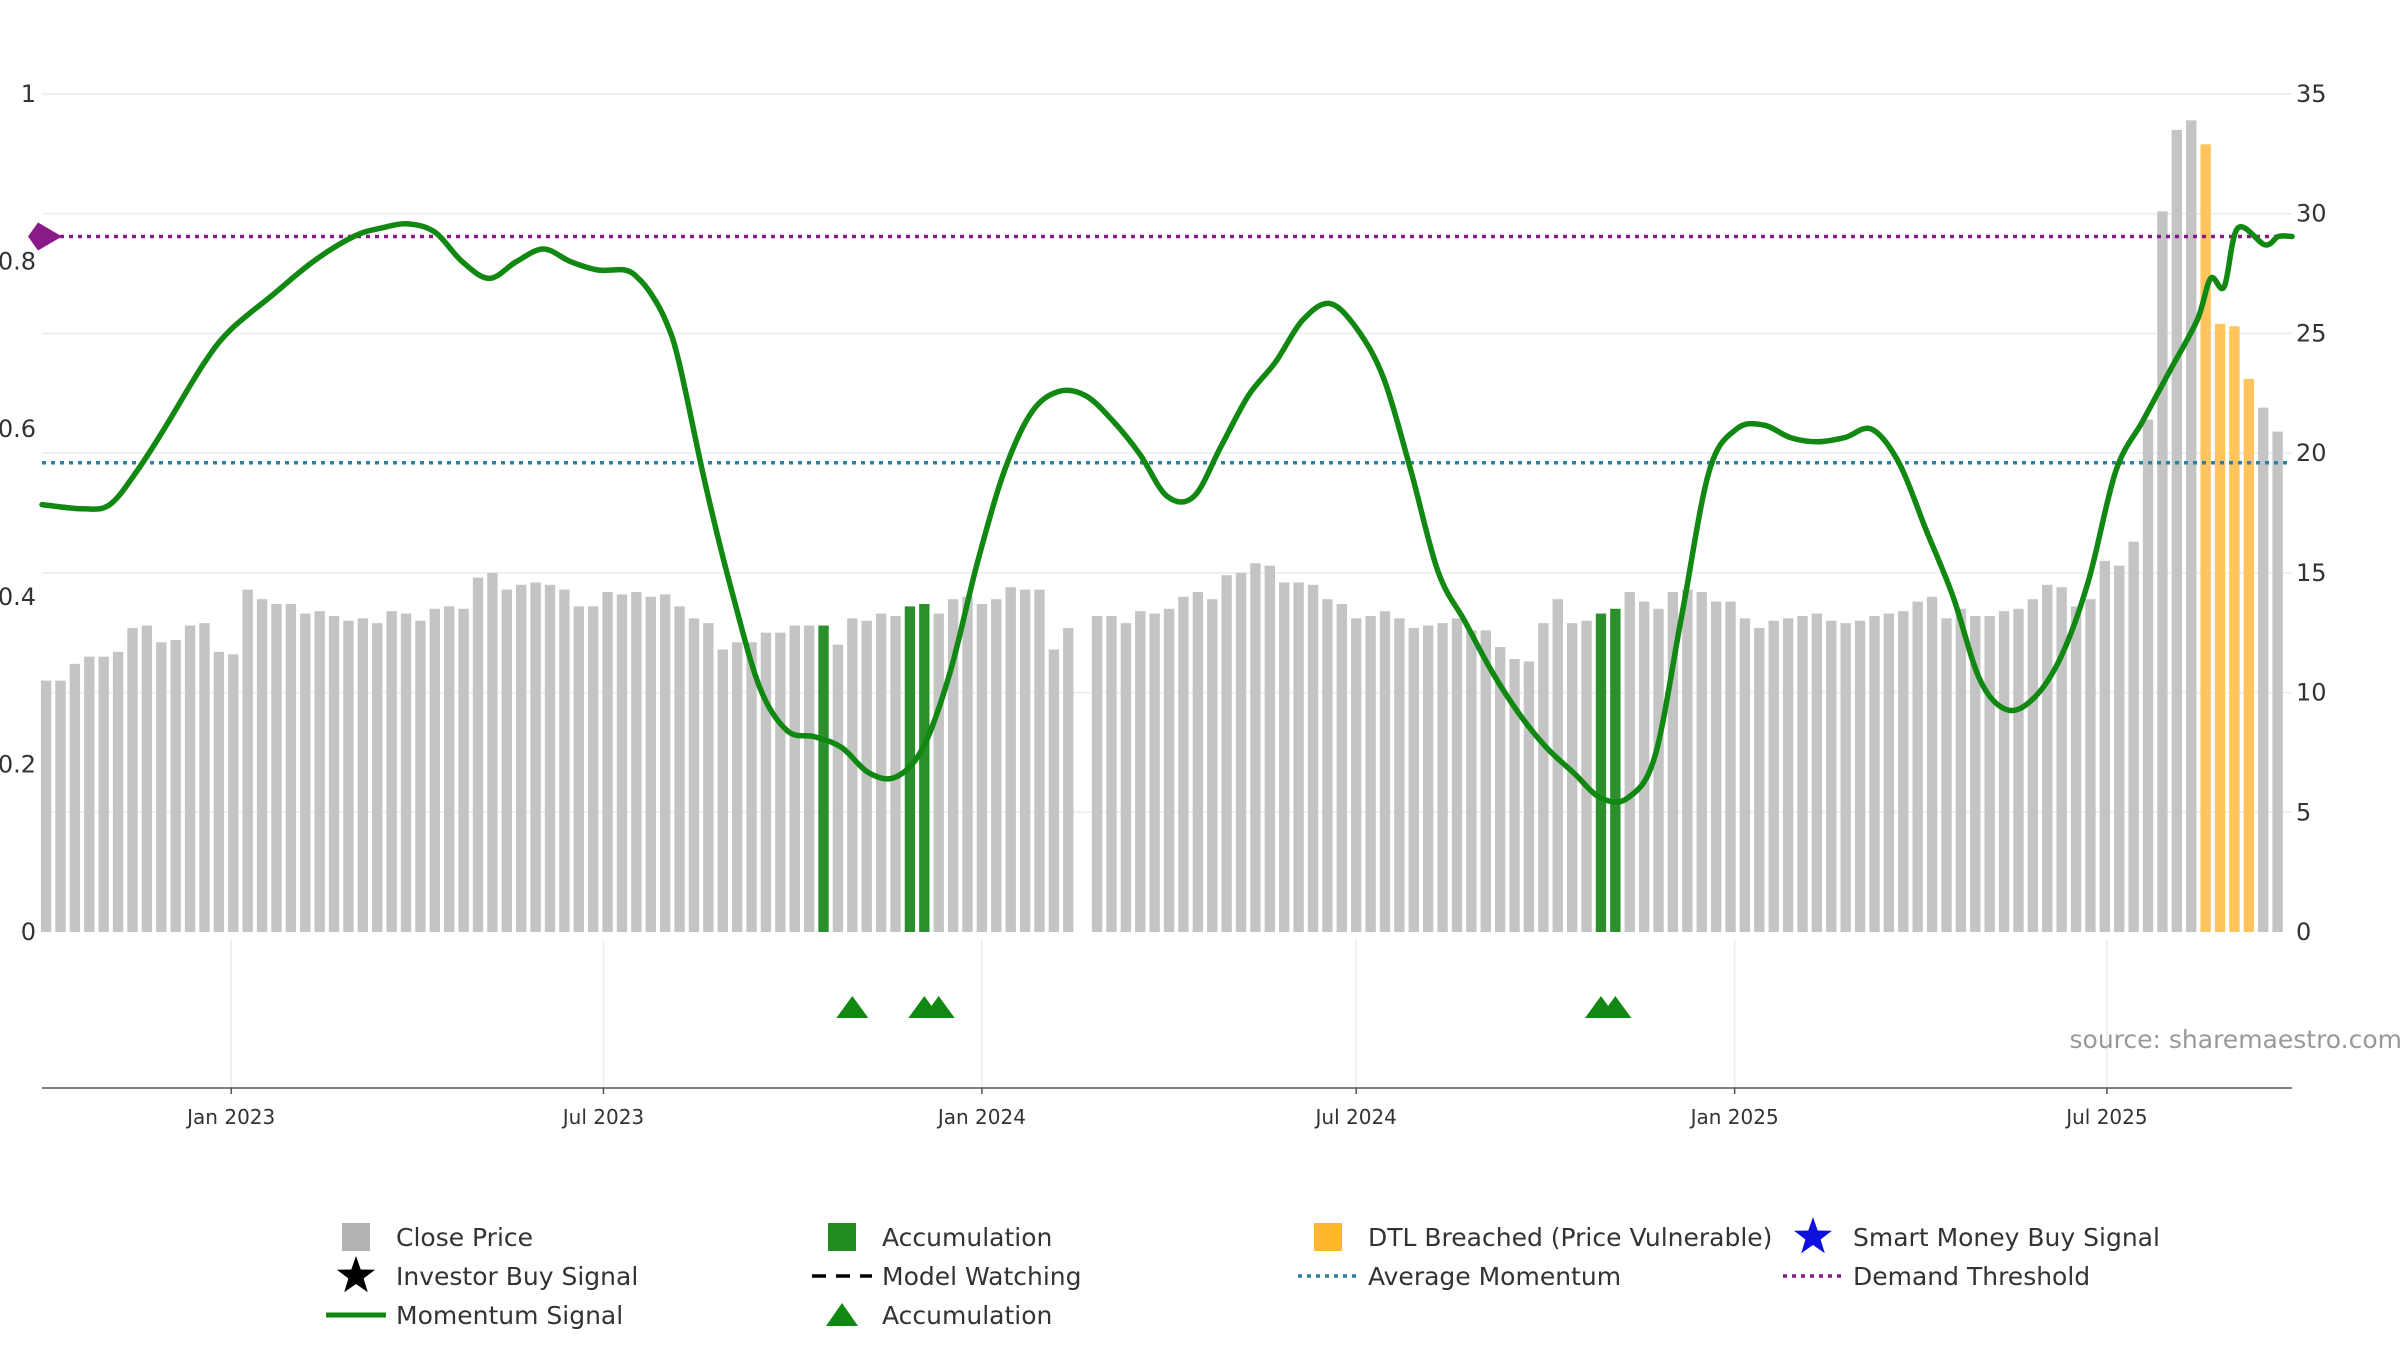  What do you see at coordinates (2311, 333) in the screenshot?
I see `right-axis-tick-label: 25` at bounding box center [2311, 333].